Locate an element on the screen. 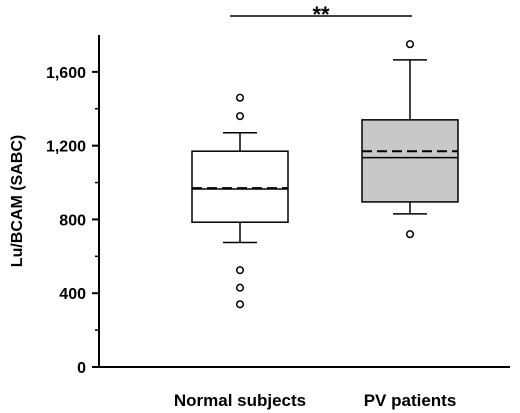  significance-label: ** is located at coordinates (321, 14).